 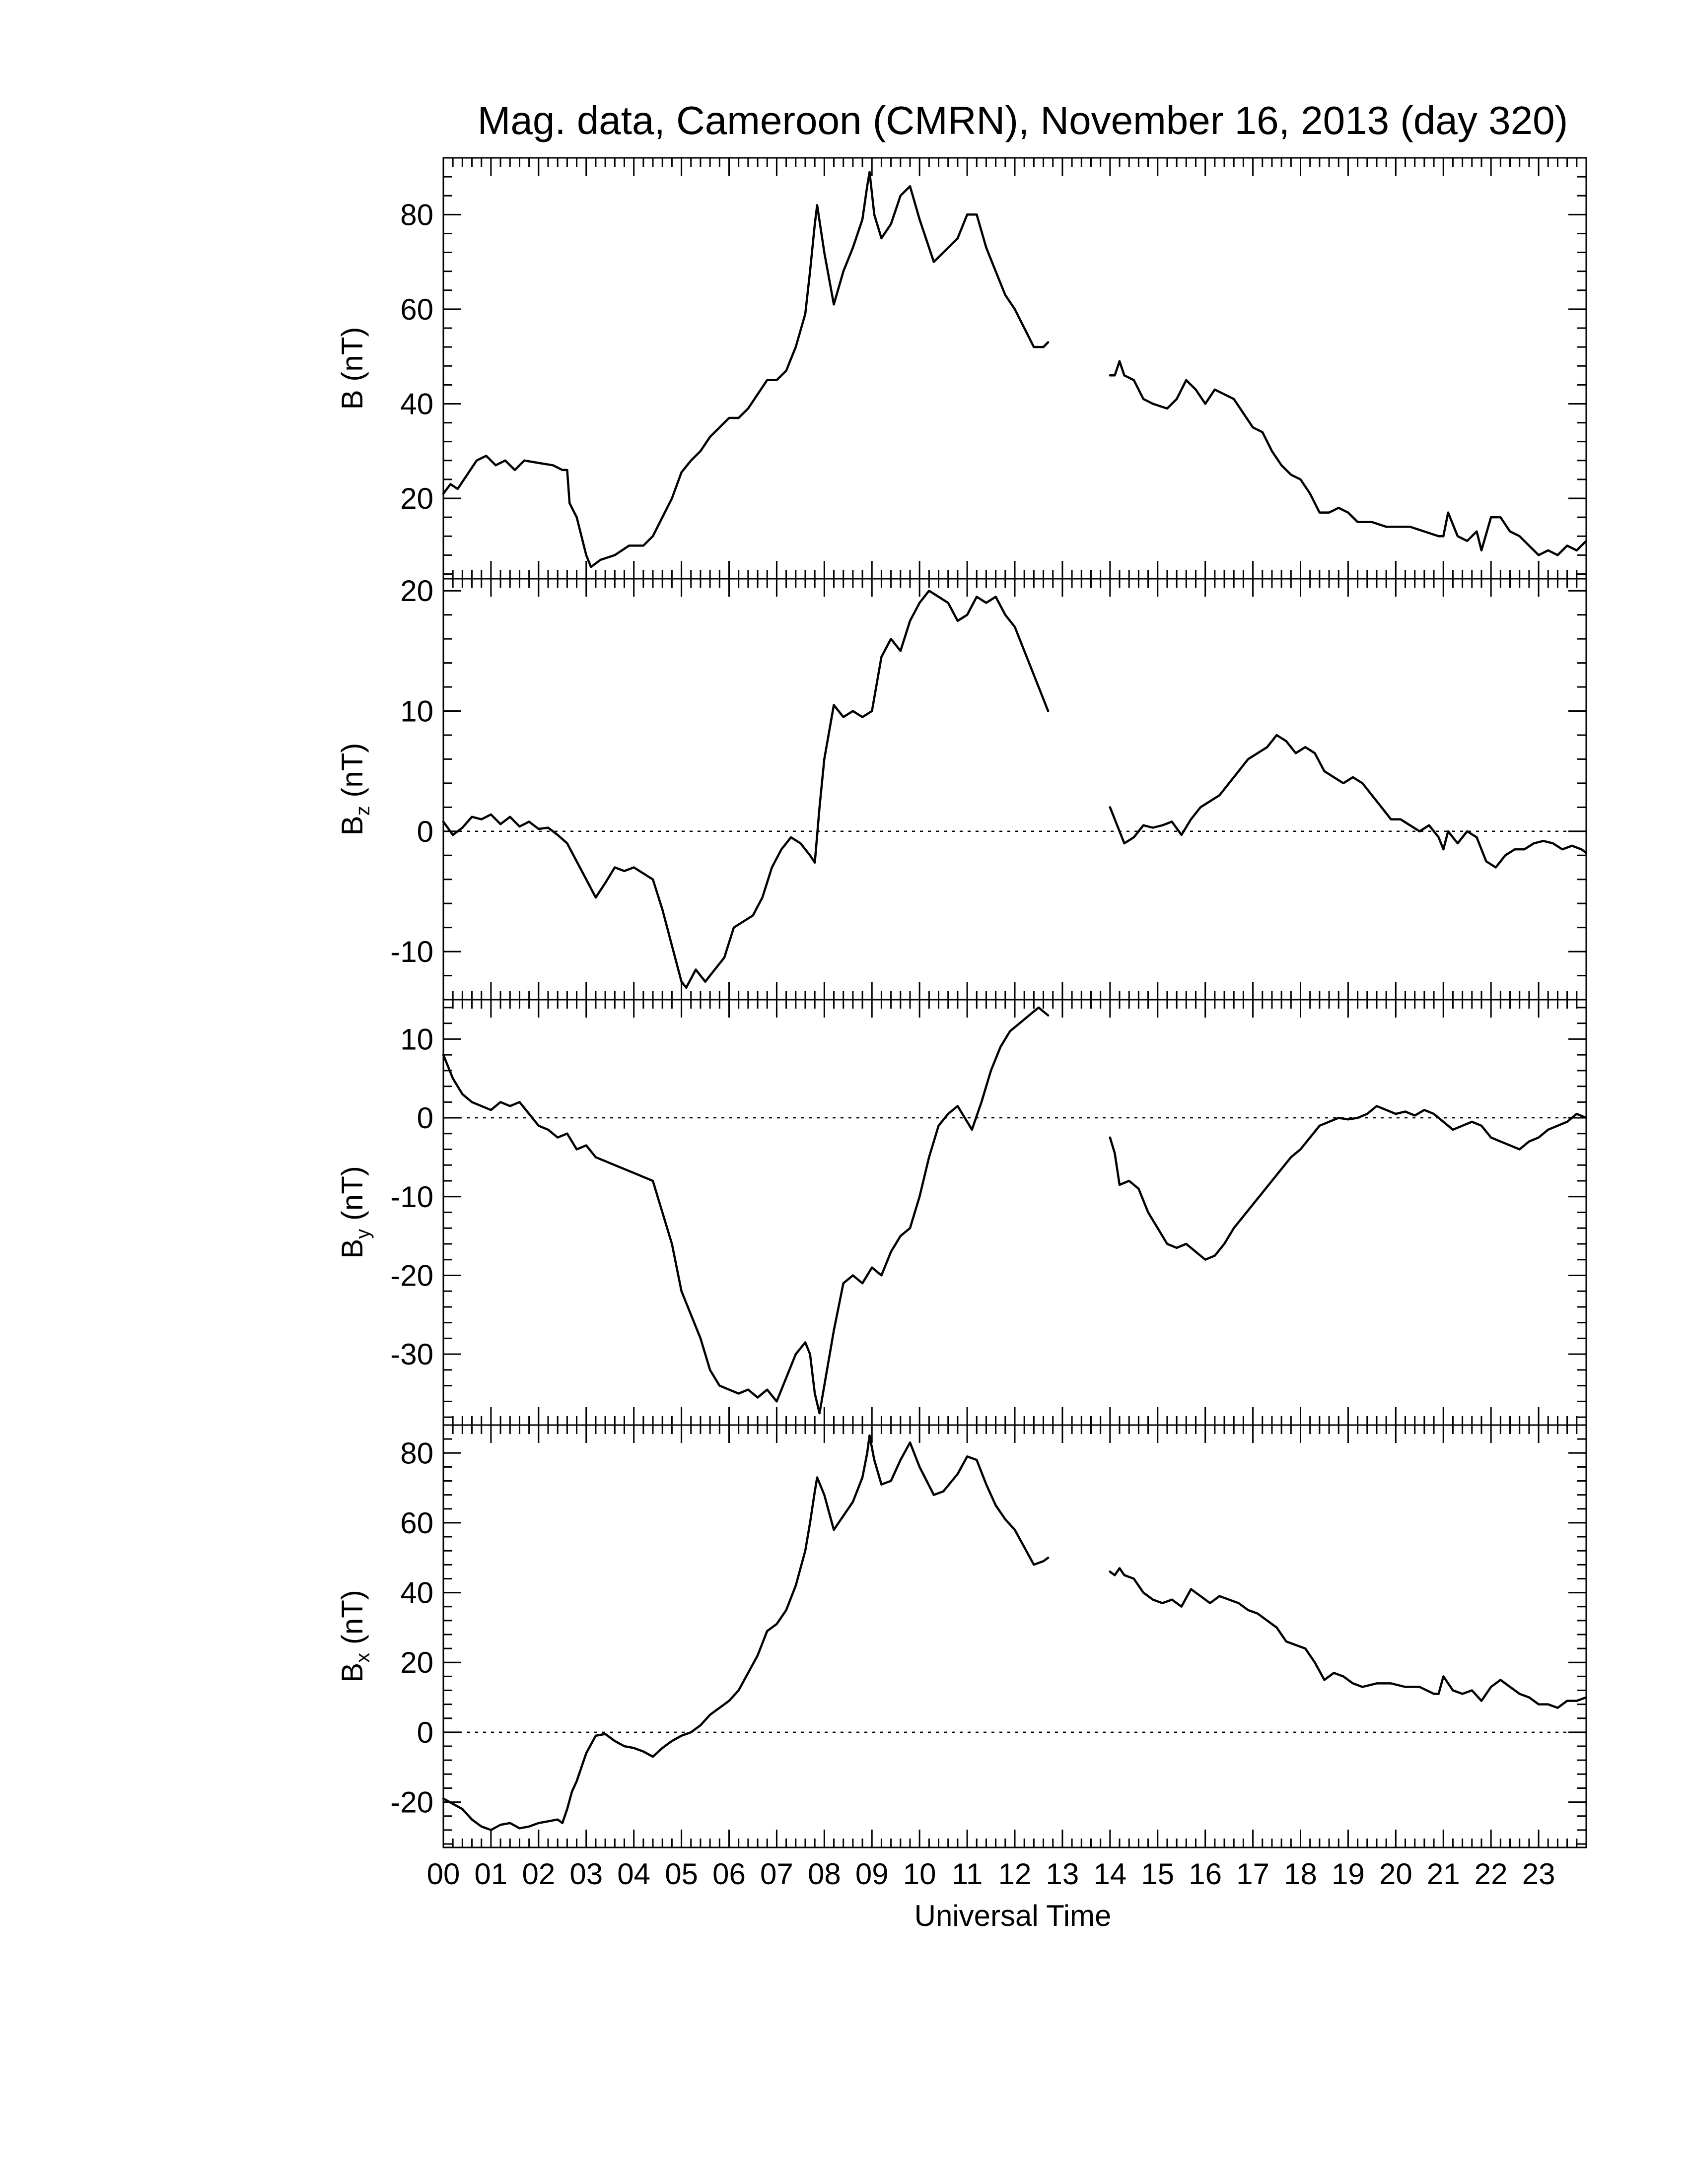 I want to click on x-tick-label: 02, so click(x=538, y=1874).